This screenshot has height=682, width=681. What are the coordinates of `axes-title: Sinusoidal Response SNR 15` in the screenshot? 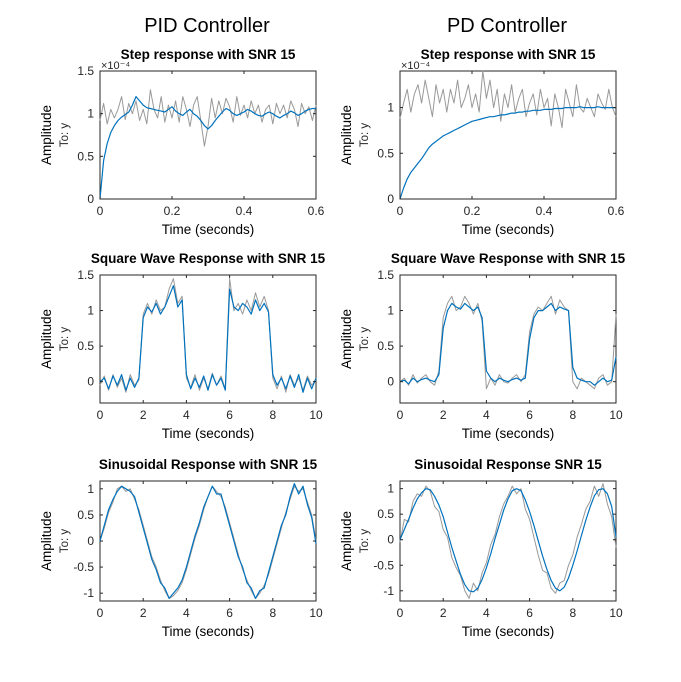 It's located at (508, 464).